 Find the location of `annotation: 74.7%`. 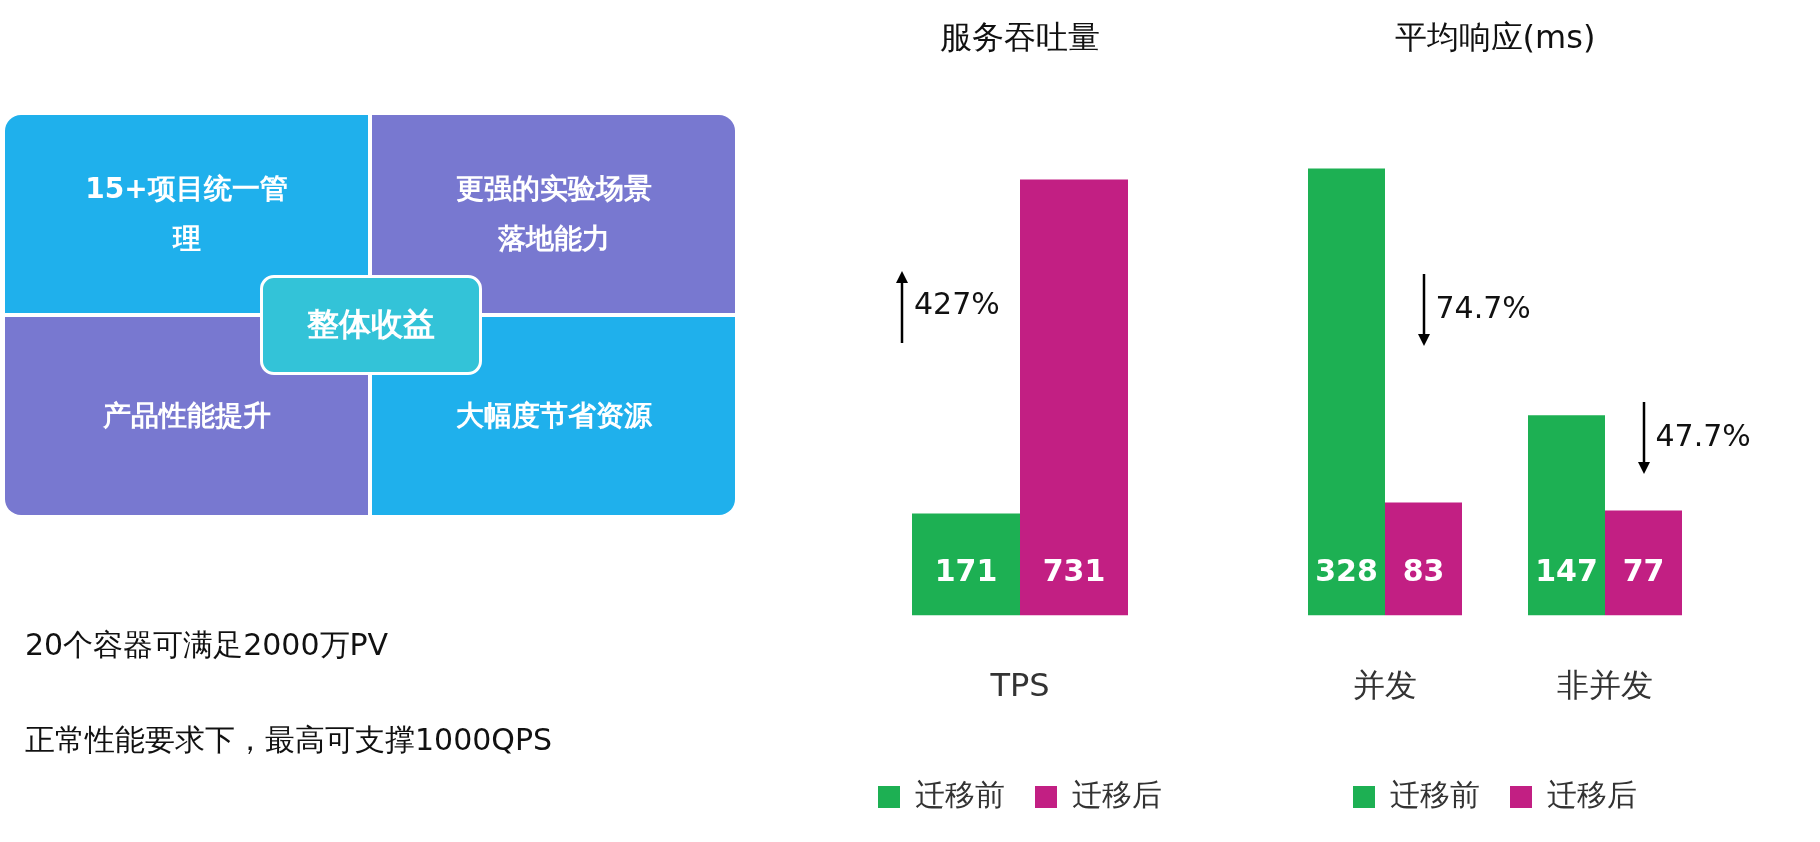

annotation: 74.7% is located at coordinates (1483, 308).